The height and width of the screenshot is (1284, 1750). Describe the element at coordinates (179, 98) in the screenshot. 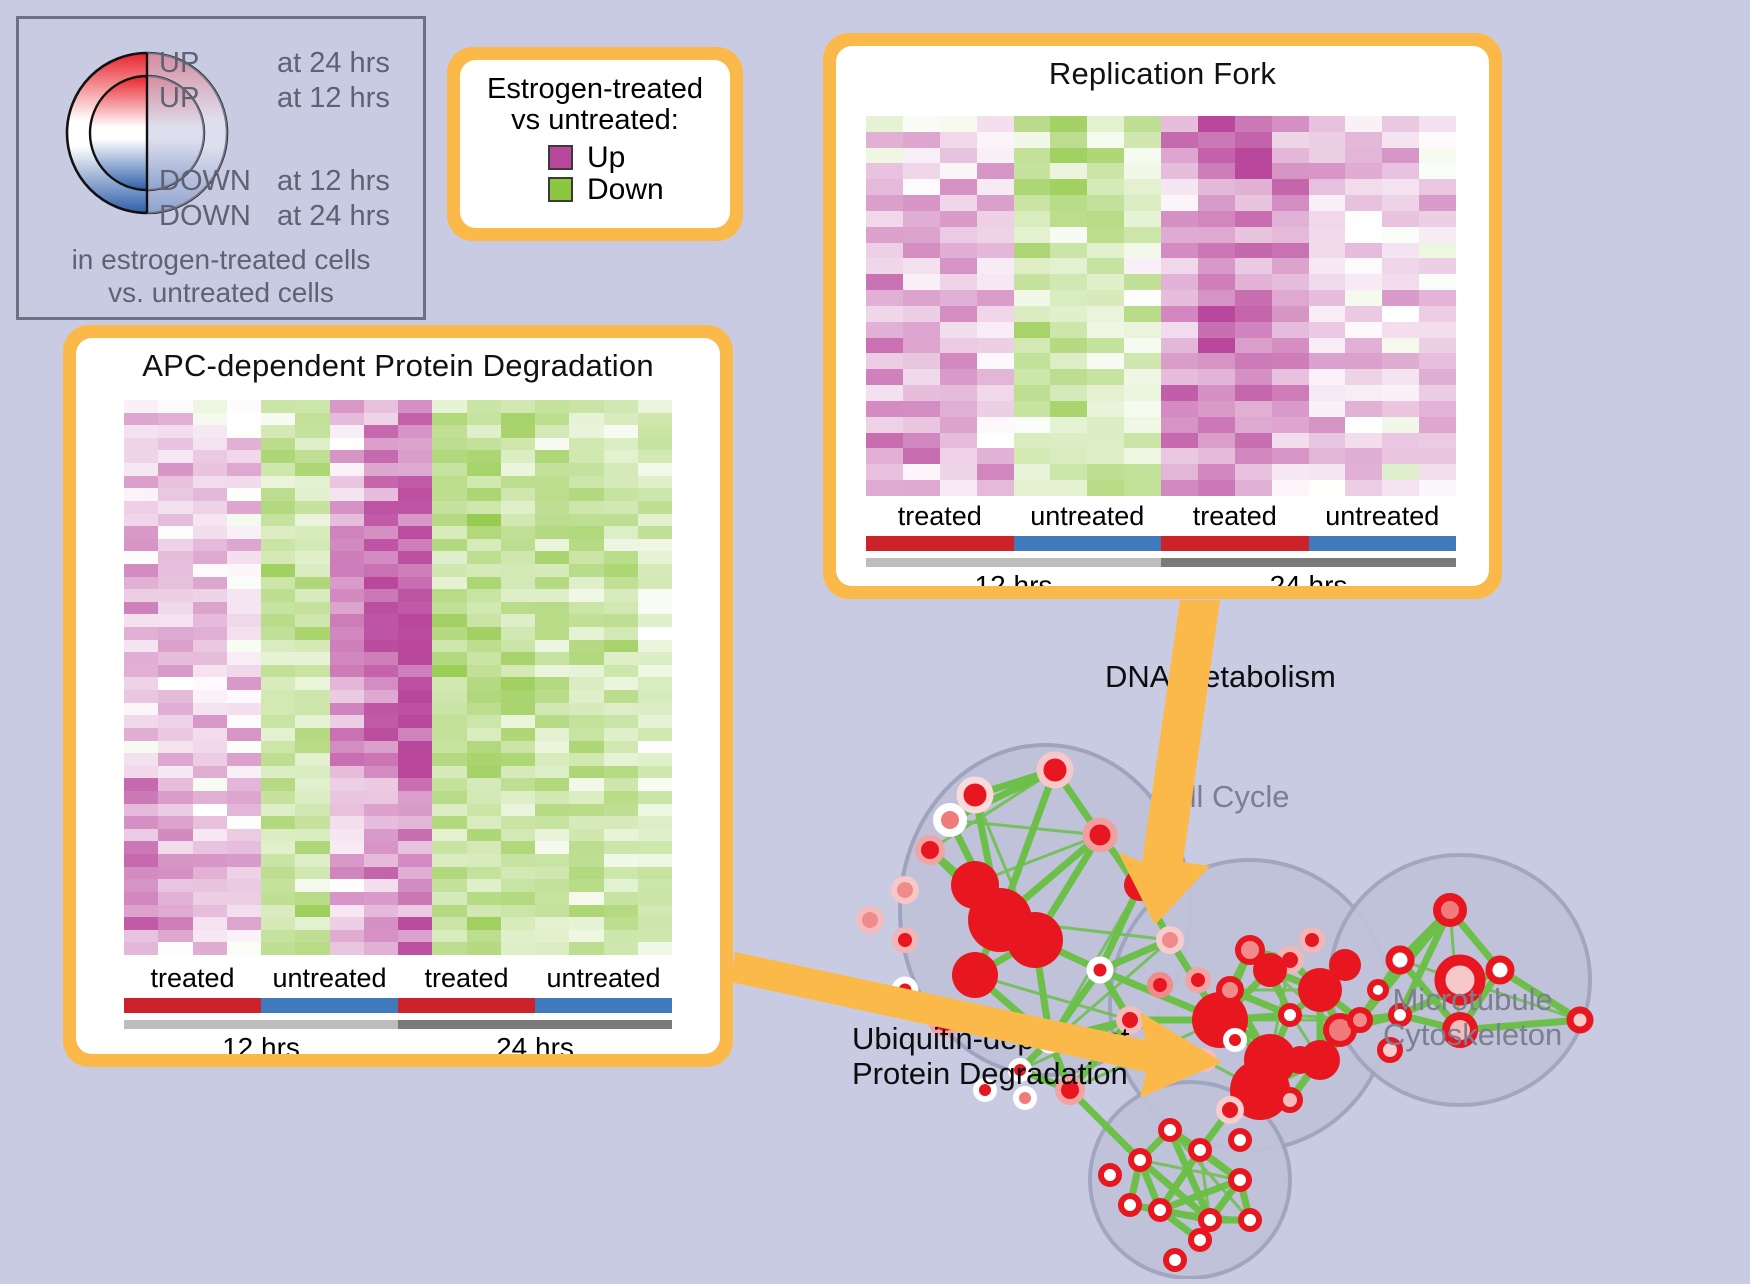

I see `ring-key-direction: UP` at that location.